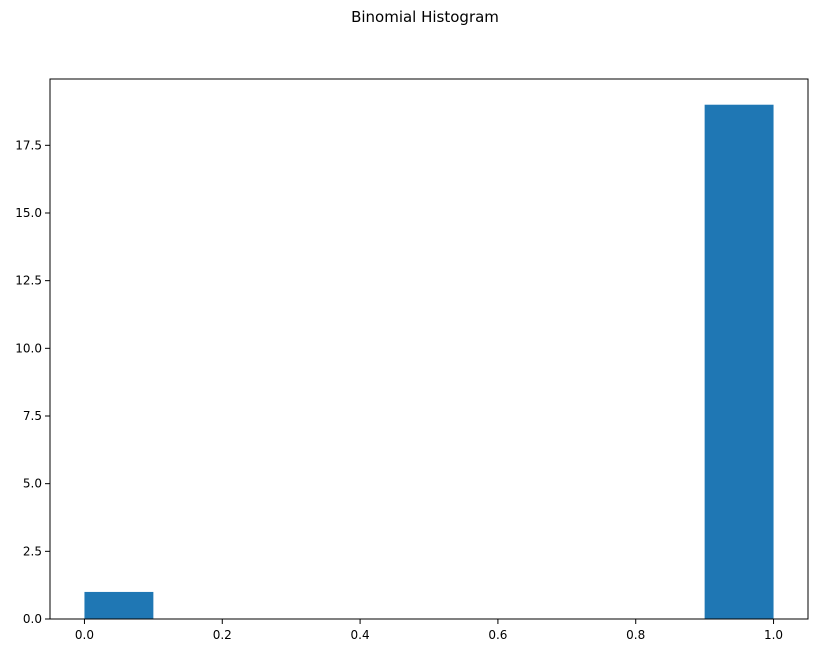 The width and height of the screenshot is (835, 652). I want to click on x-tick-label: 0.4, so click(360, 635).